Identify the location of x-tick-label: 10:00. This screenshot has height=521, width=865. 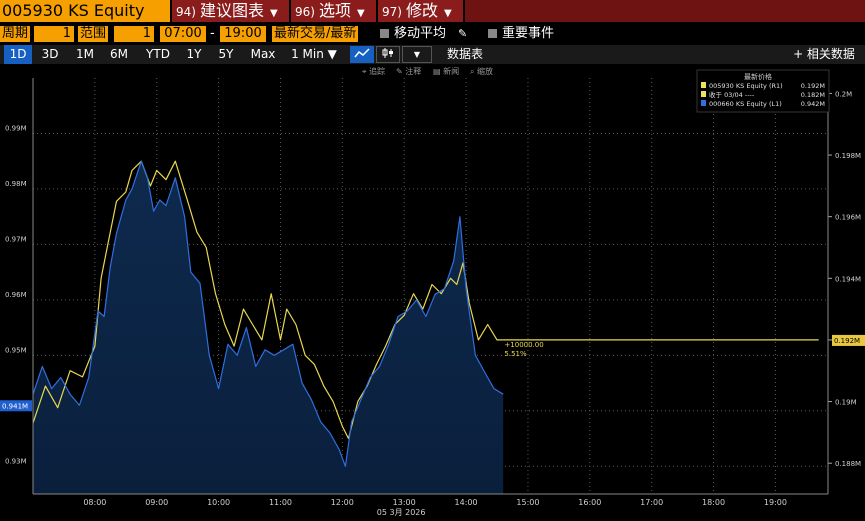
(218, 502).